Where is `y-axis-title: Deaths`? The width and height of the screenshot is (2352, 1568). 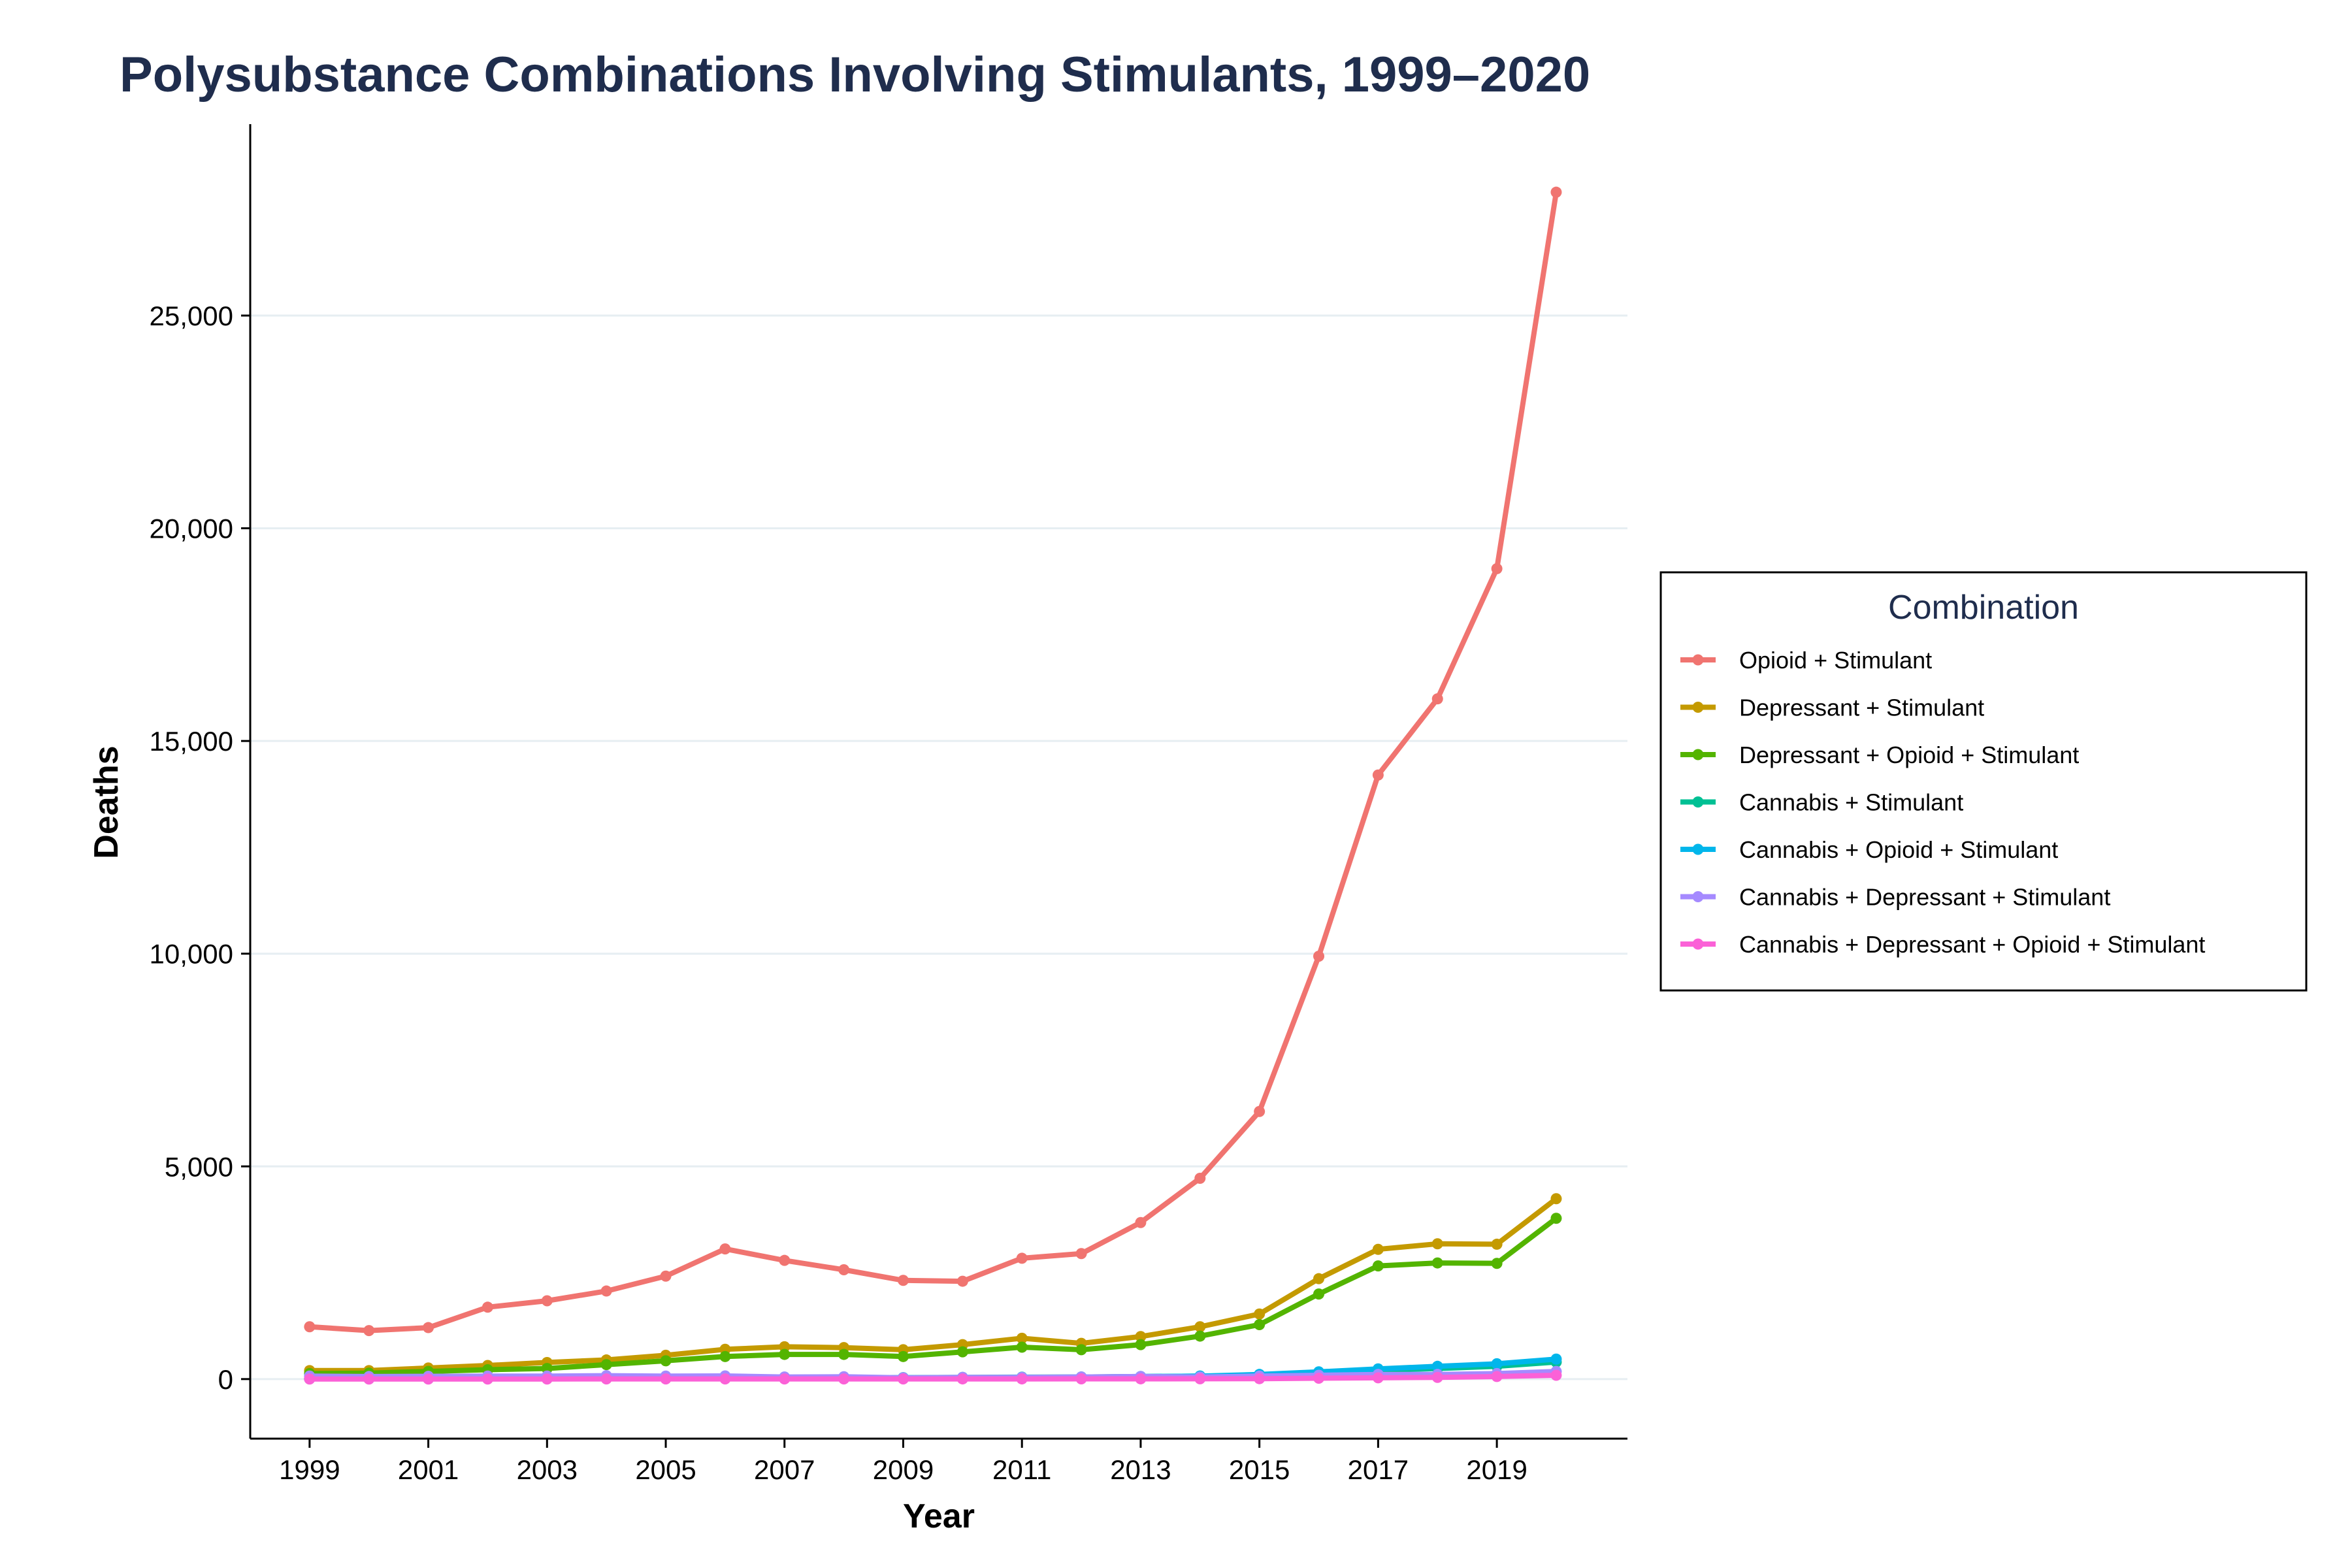 y-axis-title: Deaths is located at coordinates (106, 801).